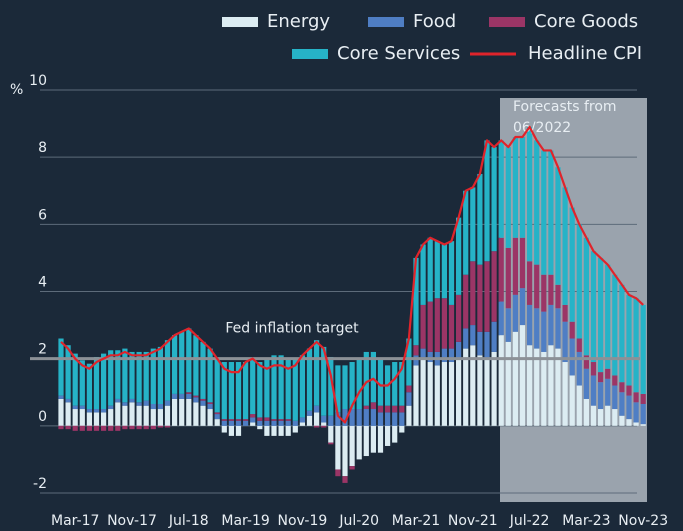 This screenshot has height=531, width=683. What do you see at coordinates (529, 521) in the screenshot?
I see `x-tick-label: Jul-22` at bounding box center [529, 521].